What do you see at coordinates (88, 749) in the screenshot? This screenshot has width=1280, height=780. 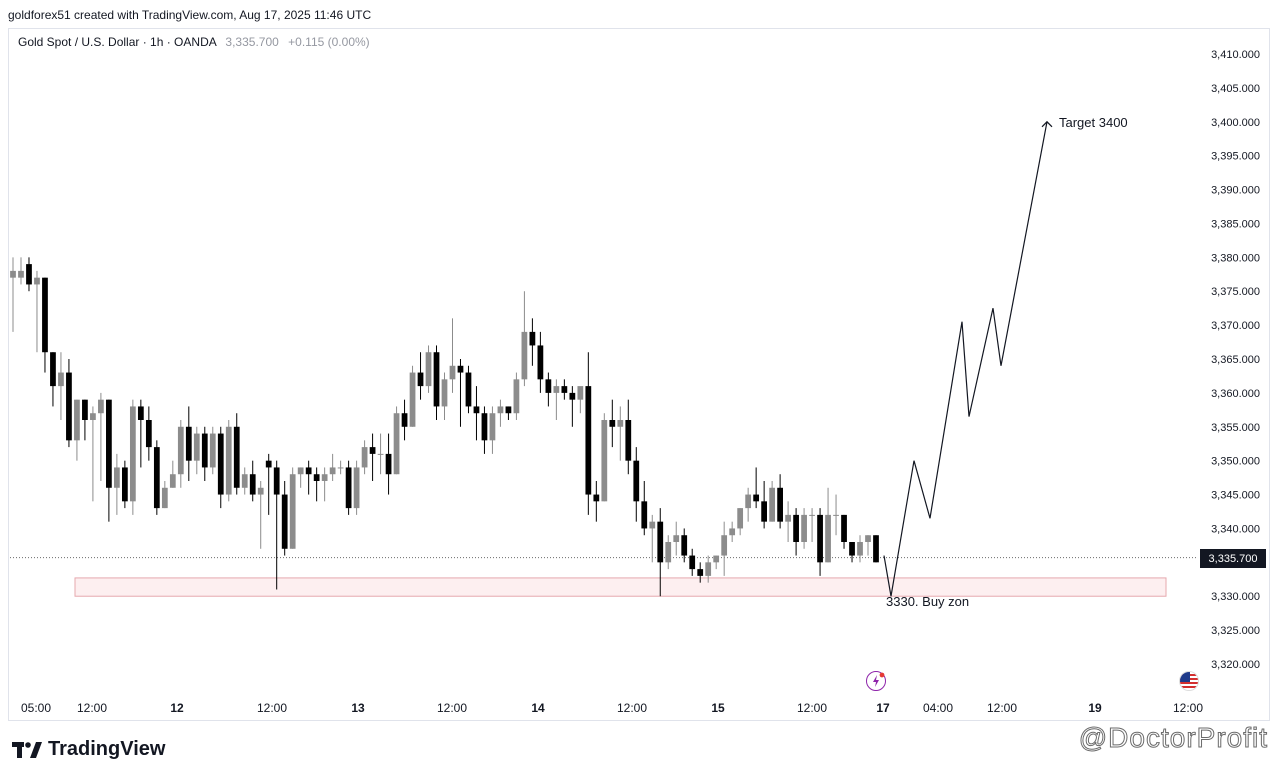 I see `tradingview-logo: TradingView` at bounding box center [88, 749].